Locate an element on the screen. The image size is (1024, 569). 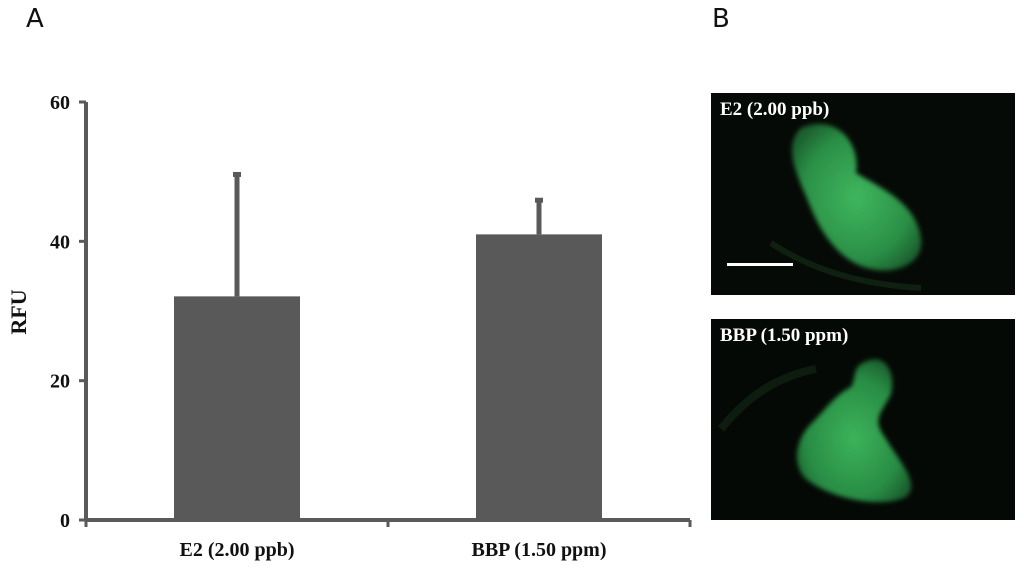
y-axis-label: RFU is located at coordinates (18, 311).